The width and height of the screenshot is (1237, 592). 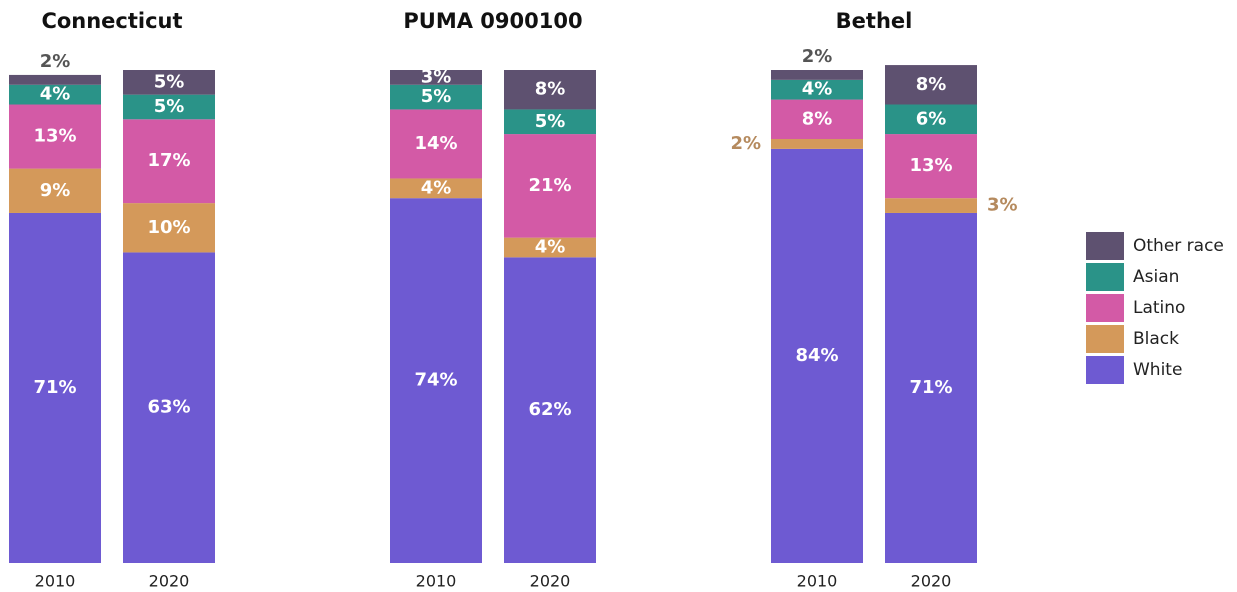 I want to click on value-label: 21%, so click(x=549, y=185).